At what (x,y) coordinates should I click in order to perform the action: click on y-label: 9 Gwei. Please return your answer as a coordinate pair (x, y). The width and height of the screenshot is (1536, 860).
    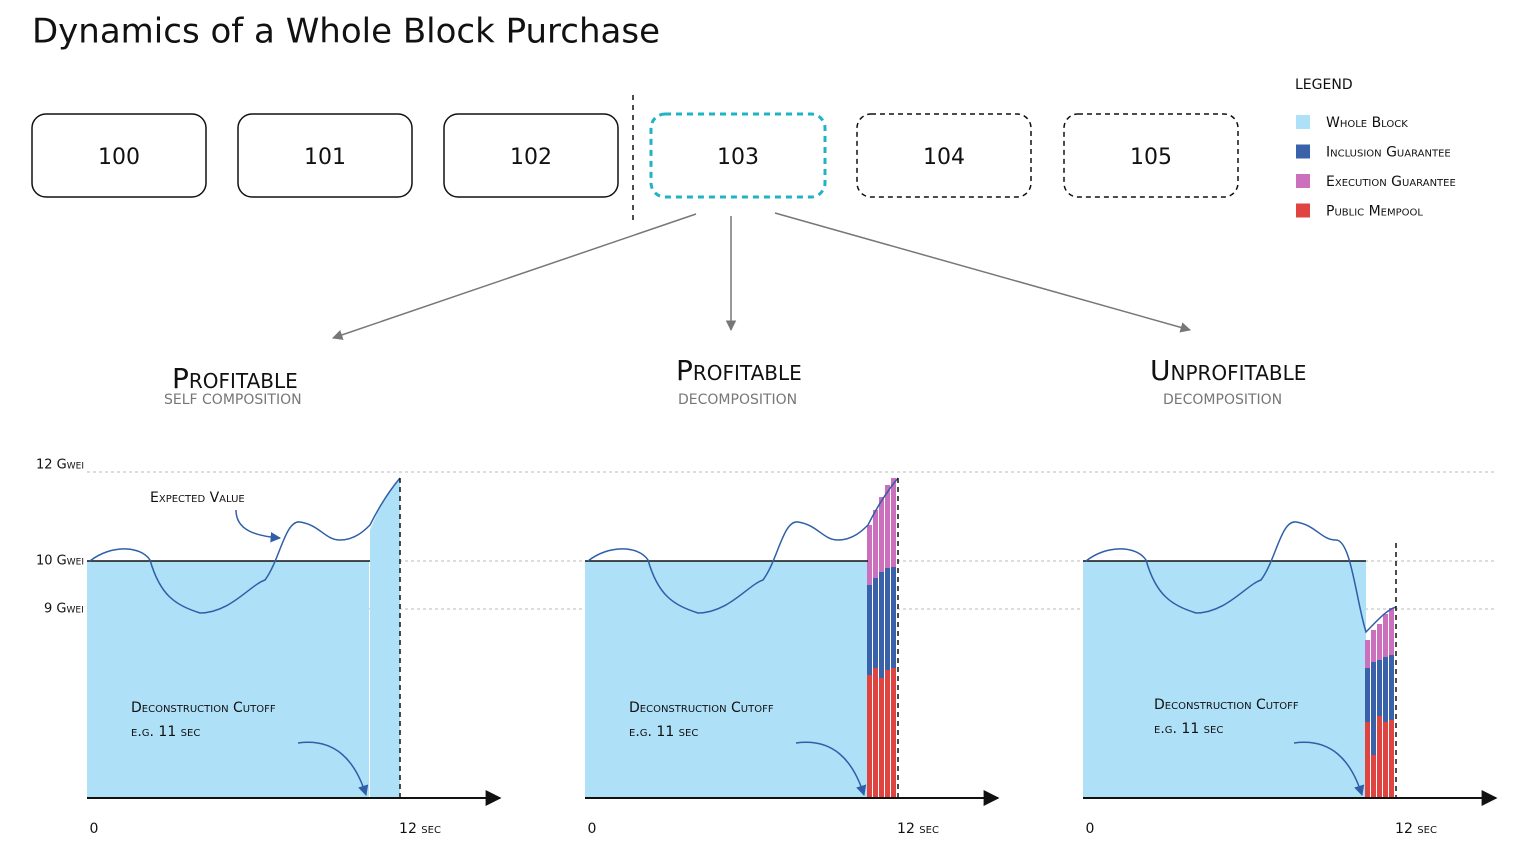
    Looking at the image, I should click on (64, 609).